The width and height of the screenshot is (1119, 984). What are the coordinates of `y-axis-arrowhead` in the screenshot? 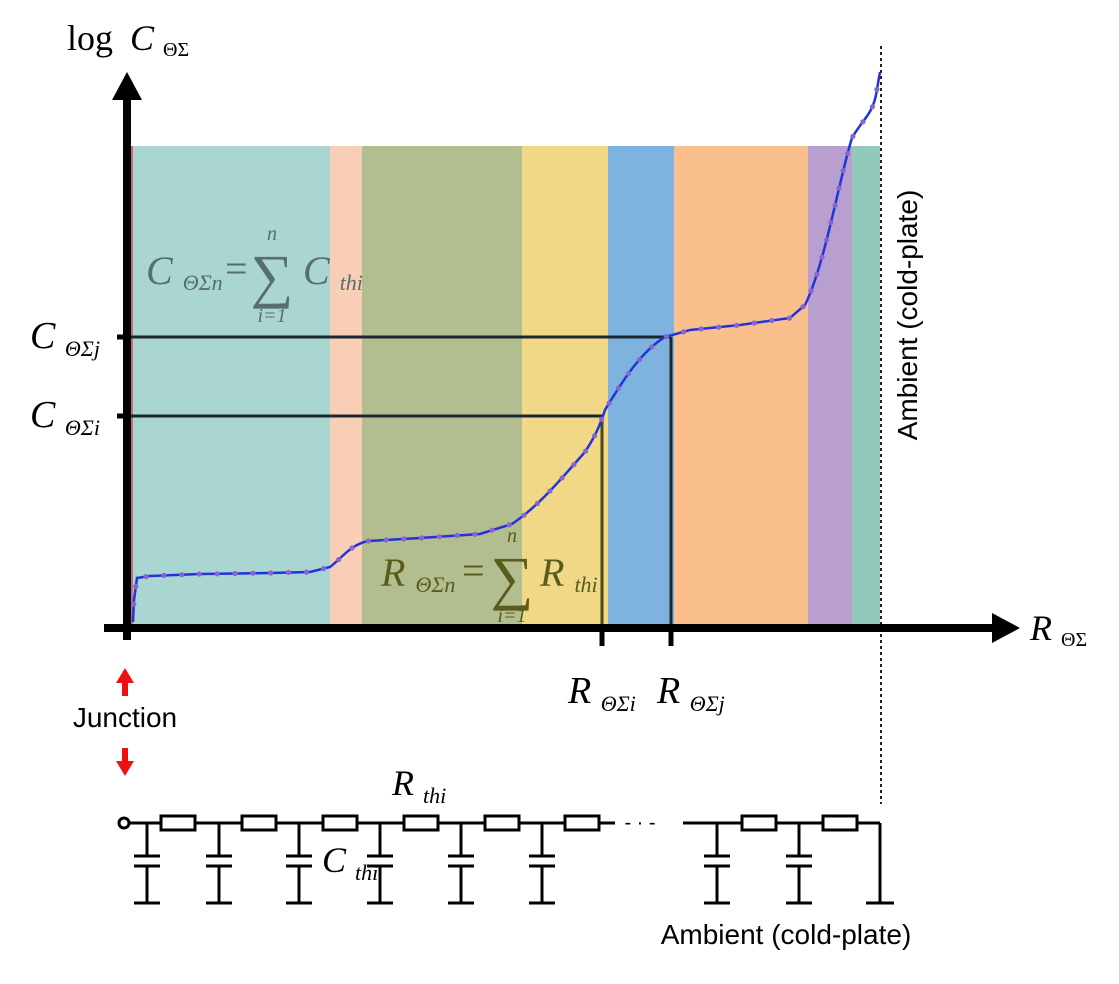 It's located at (127, 86).